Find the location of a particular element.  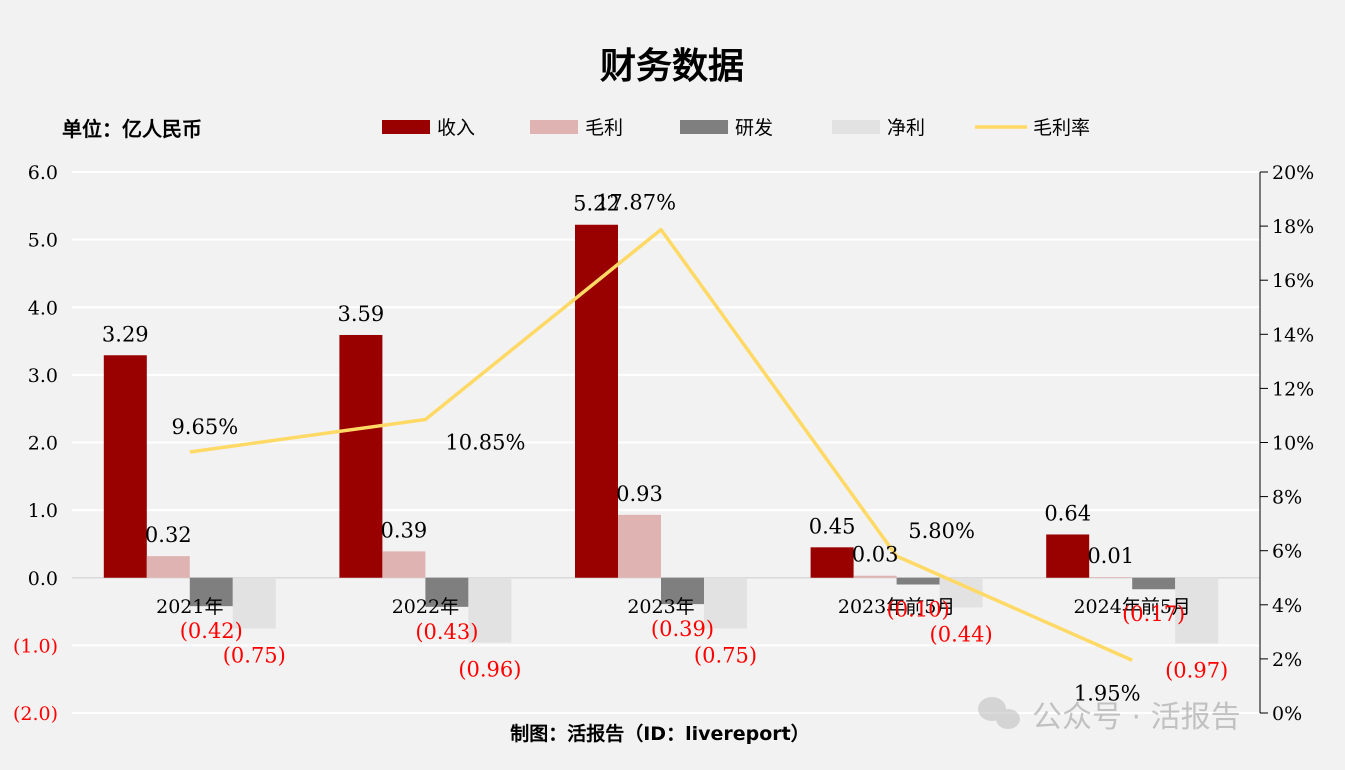

left-tick-label: 6.0 is located at coordinates (43, 173).